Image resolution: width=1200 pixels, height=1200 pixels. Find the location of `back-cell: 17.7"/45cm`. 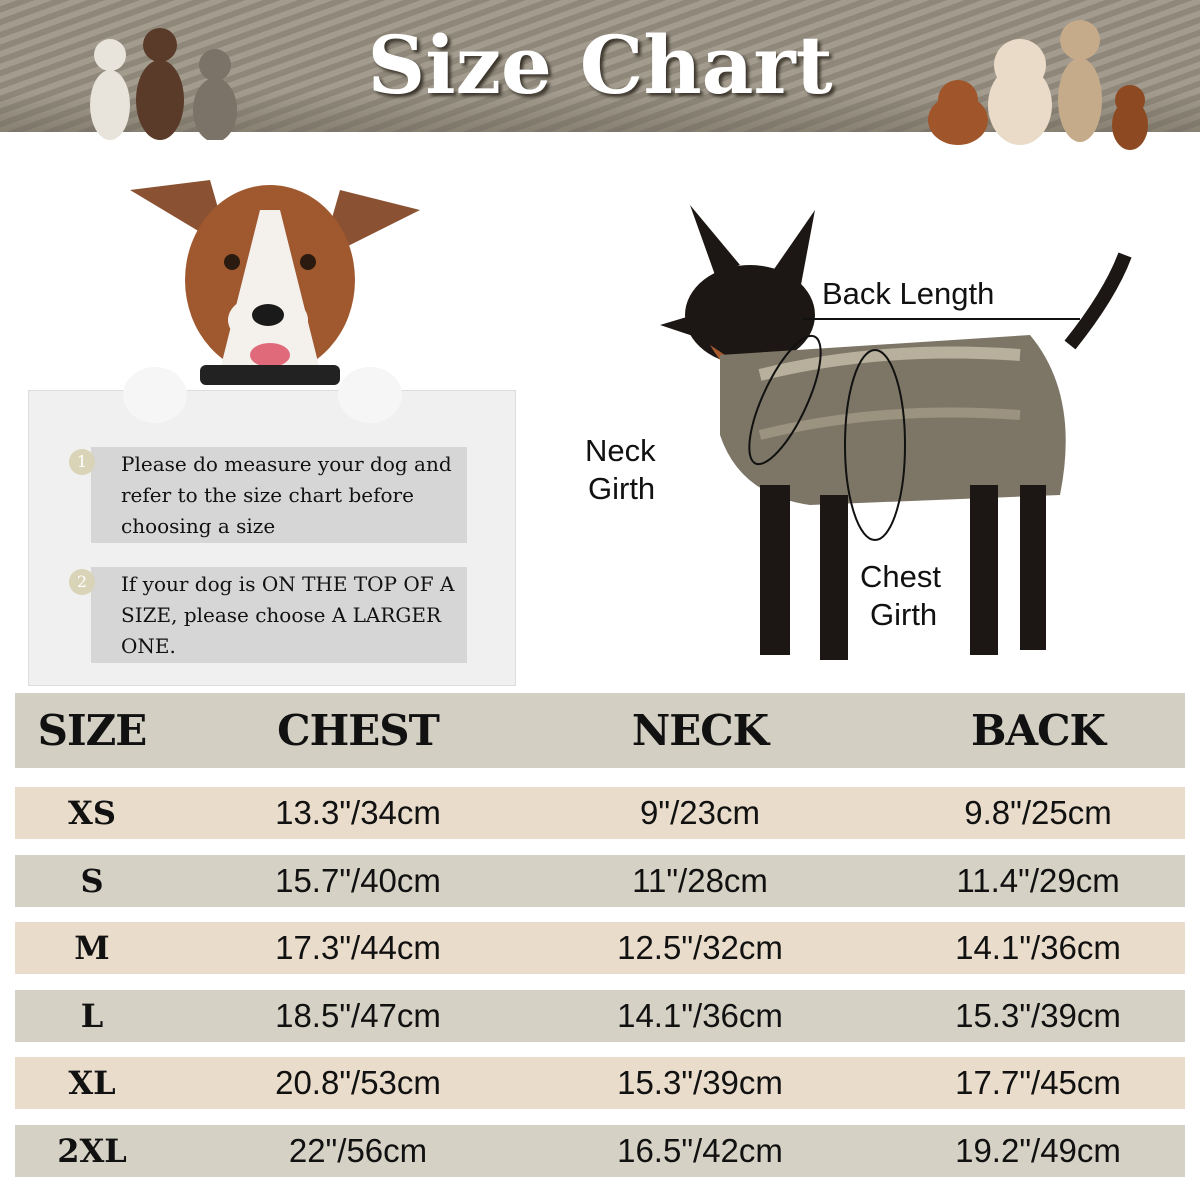

back-cell: 17.7"/45cm is located at coordinates (1038, 1082).